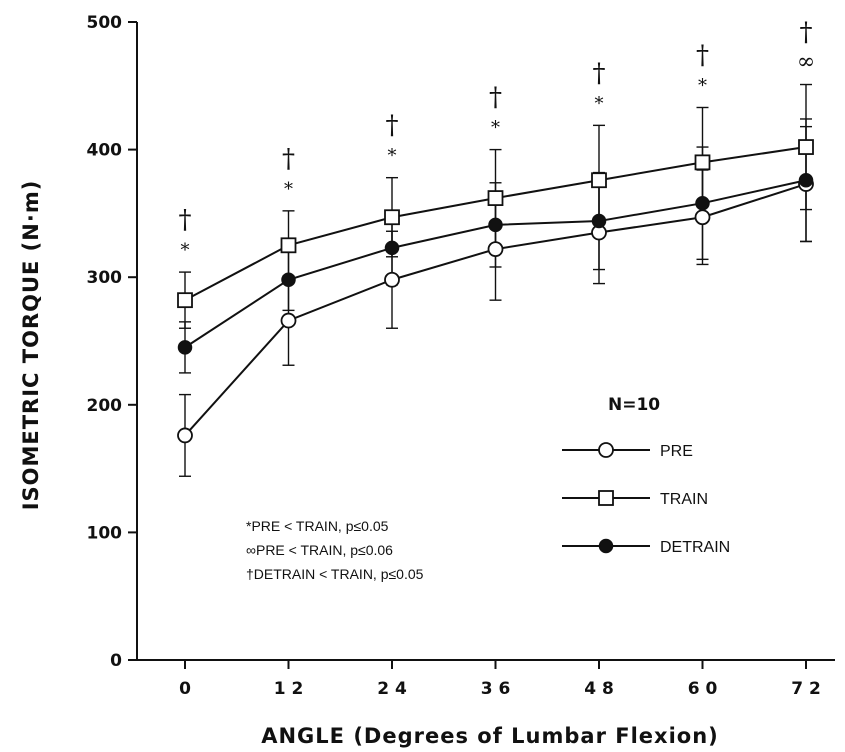  What do you see at coordinates (806, 33) in the screenshot?
I see `sig-upper-72: †` at bounding box center [806, 33].